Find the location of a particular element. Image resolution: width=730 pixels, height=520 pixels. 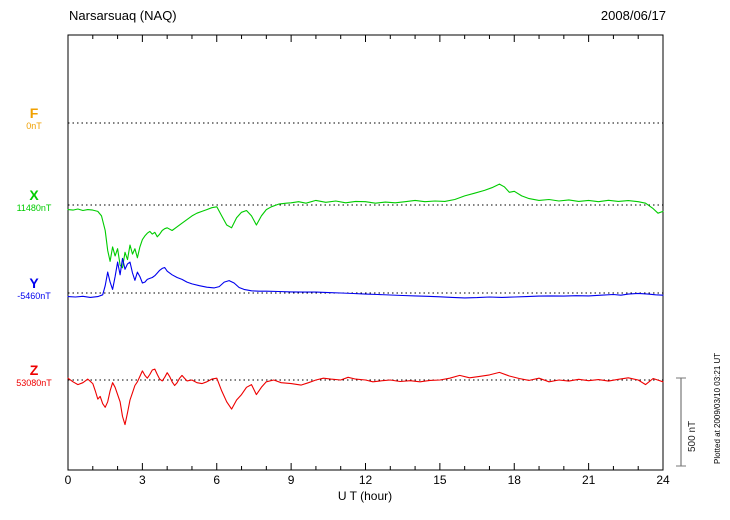

trace-Z is located at coordinates (365, 397).